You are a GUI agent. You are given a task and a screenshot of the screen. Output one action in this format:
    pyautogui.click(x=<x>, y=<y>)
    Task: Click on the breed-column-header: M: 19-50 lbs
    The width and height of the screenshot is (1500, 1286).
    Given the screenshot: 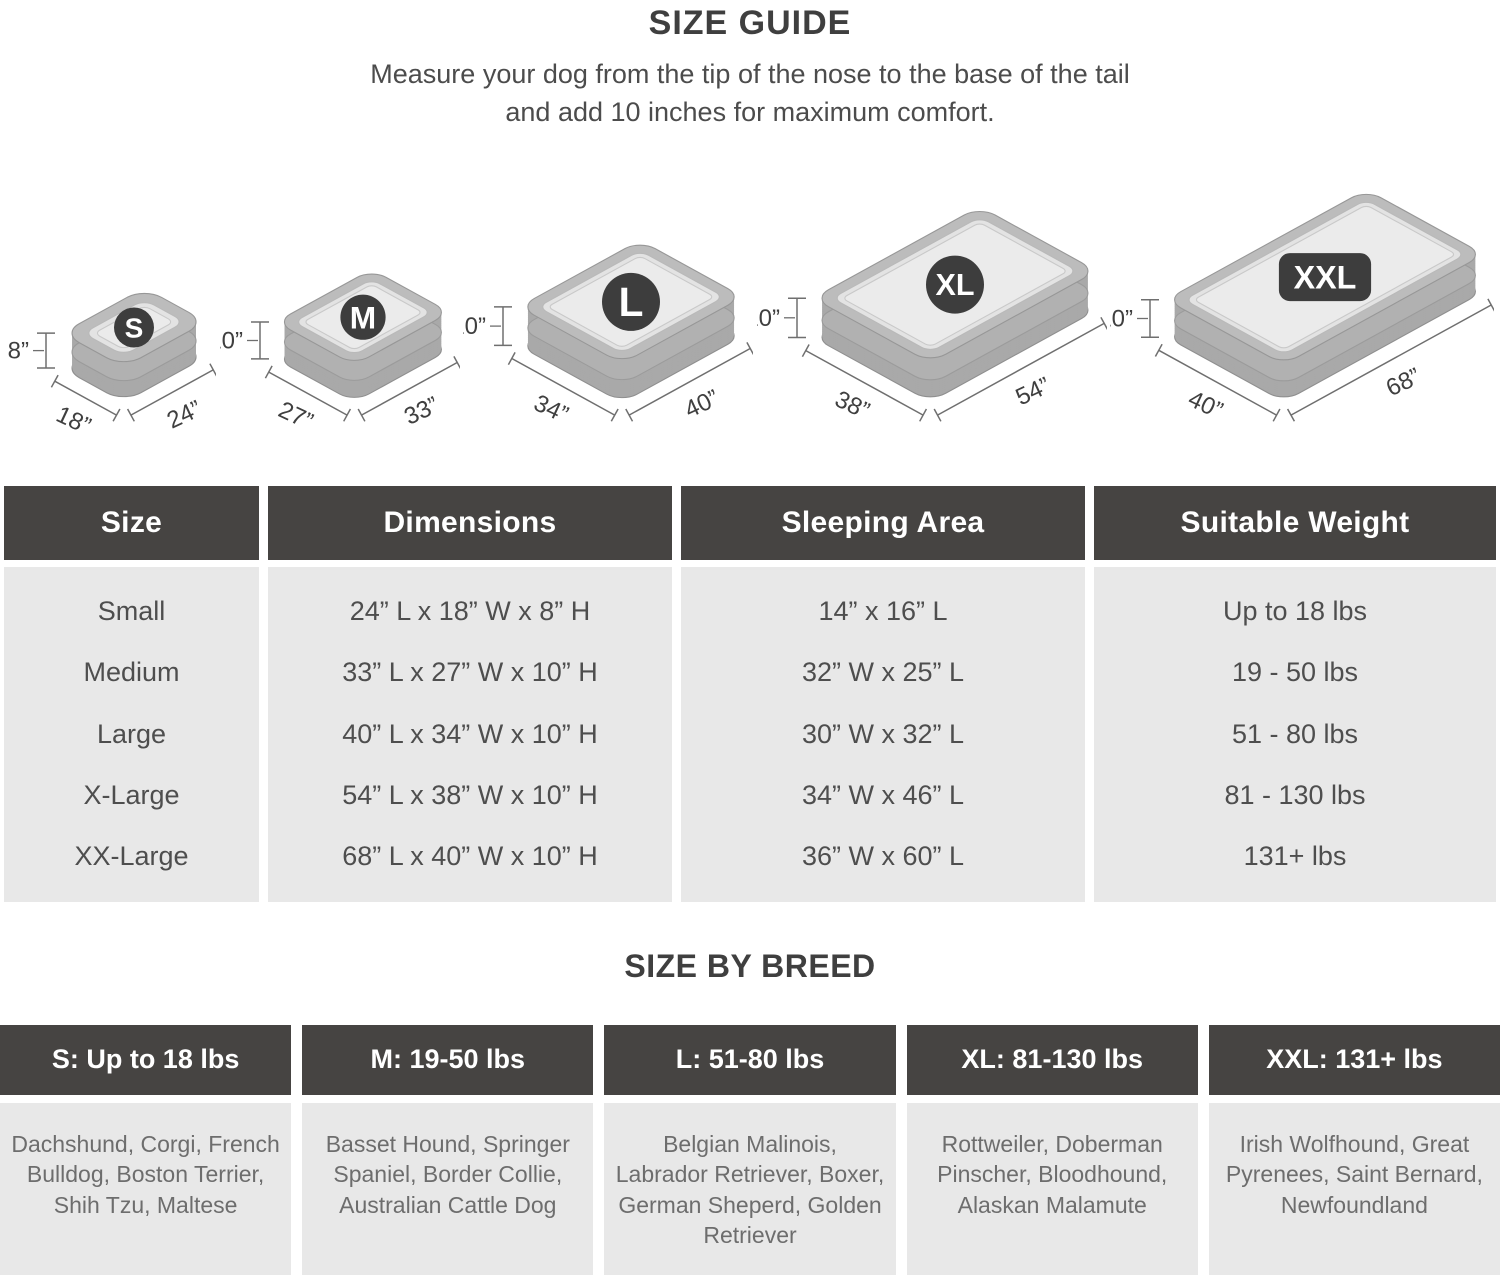 What is the action you would take?
    pyautogui.click(x=448, y=1059)
    